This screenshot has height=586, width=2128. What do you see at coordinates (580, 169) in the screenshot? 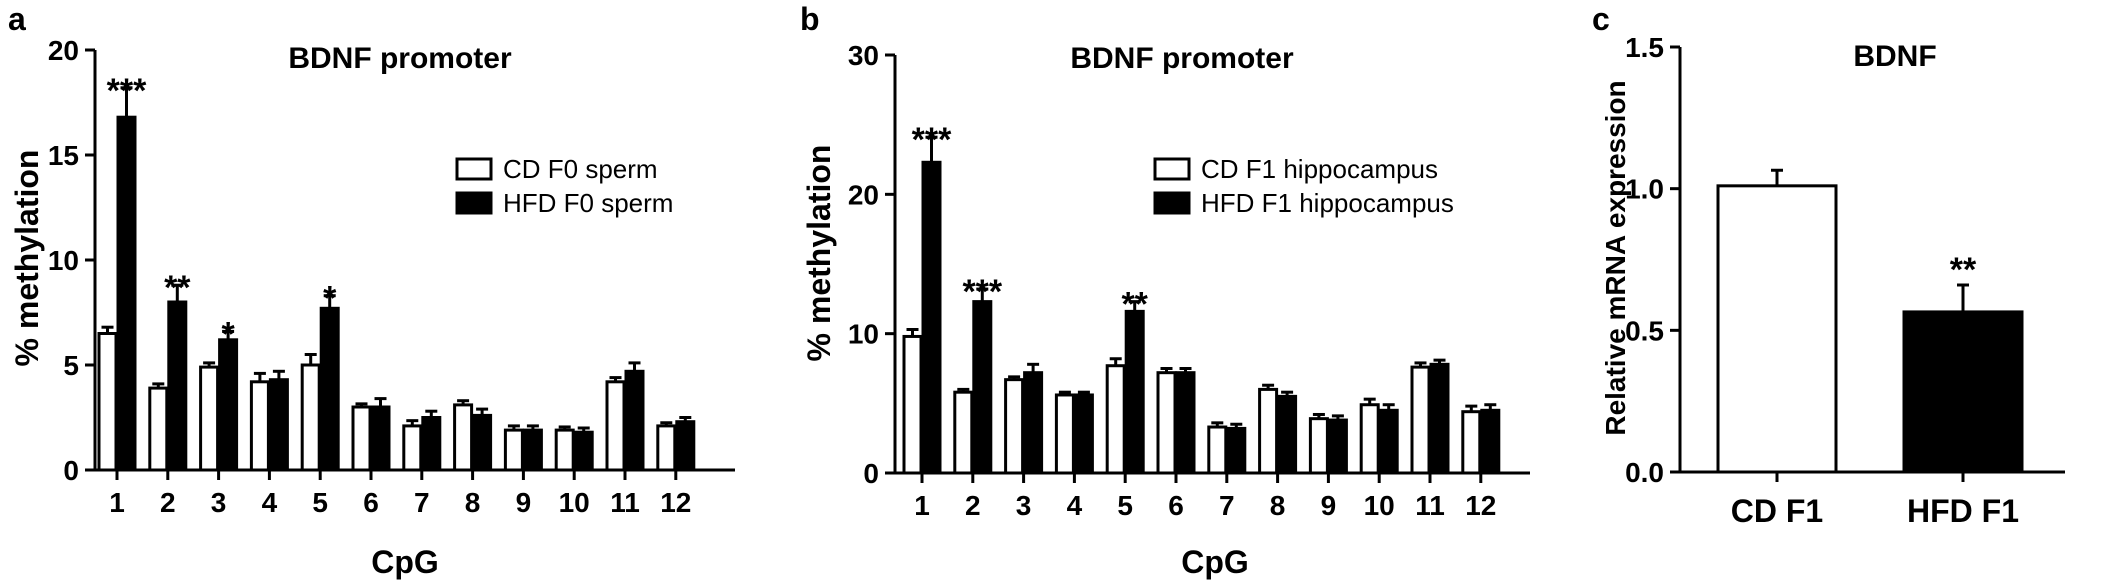
I see `legend-label: CD F0 sperm` at bounding box center [580, 169].